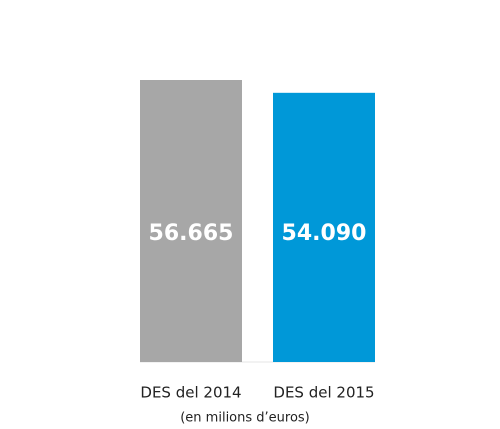  I want to click on value-label: 54.090, so click(324, 233).